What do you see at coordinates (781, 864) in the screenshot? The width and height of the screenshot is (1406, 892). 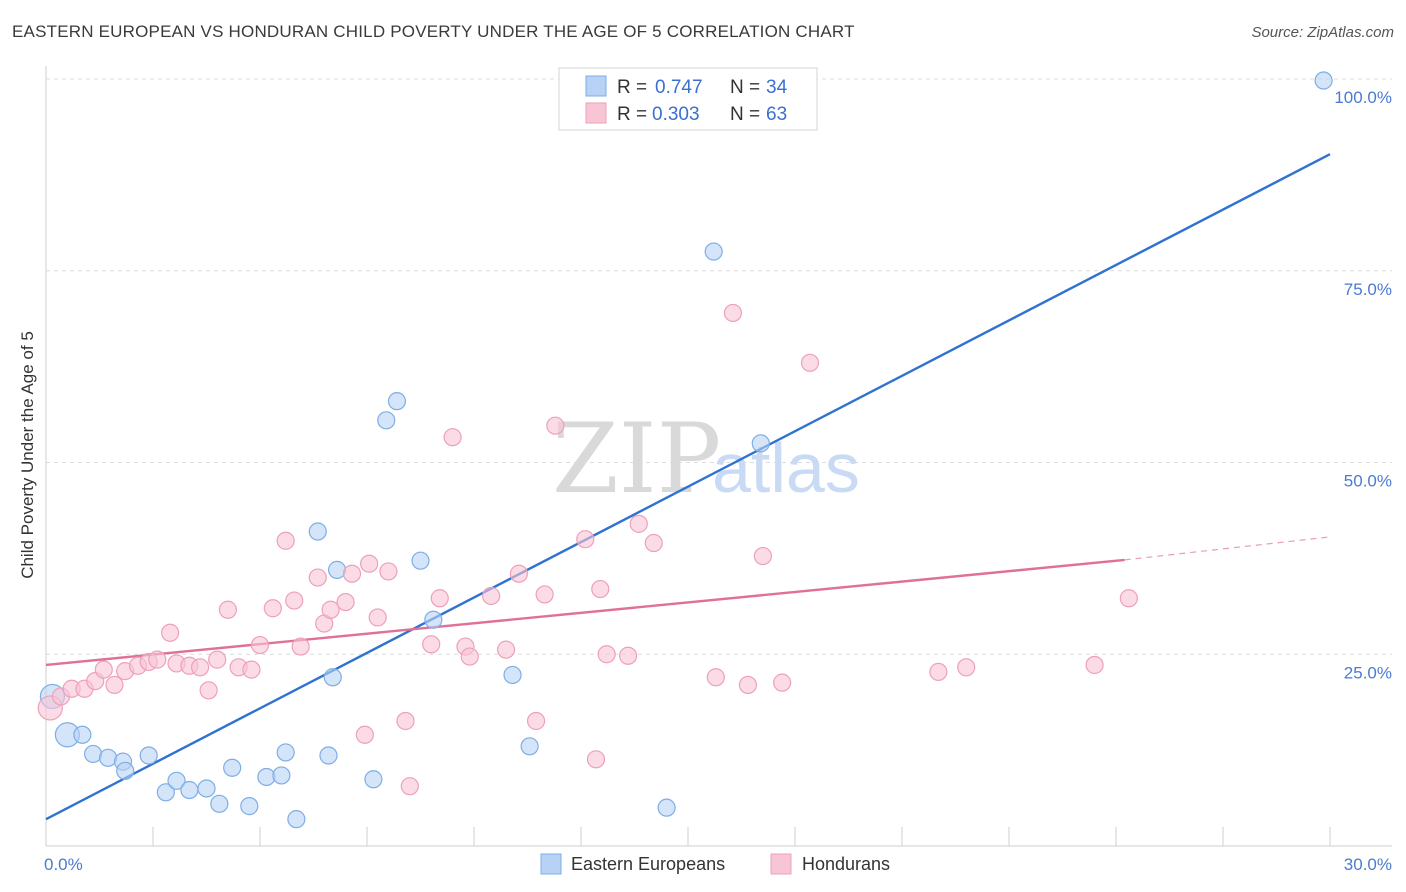 I see `bottom-legend-swatch-honduran` at bounding box center [781, 864].